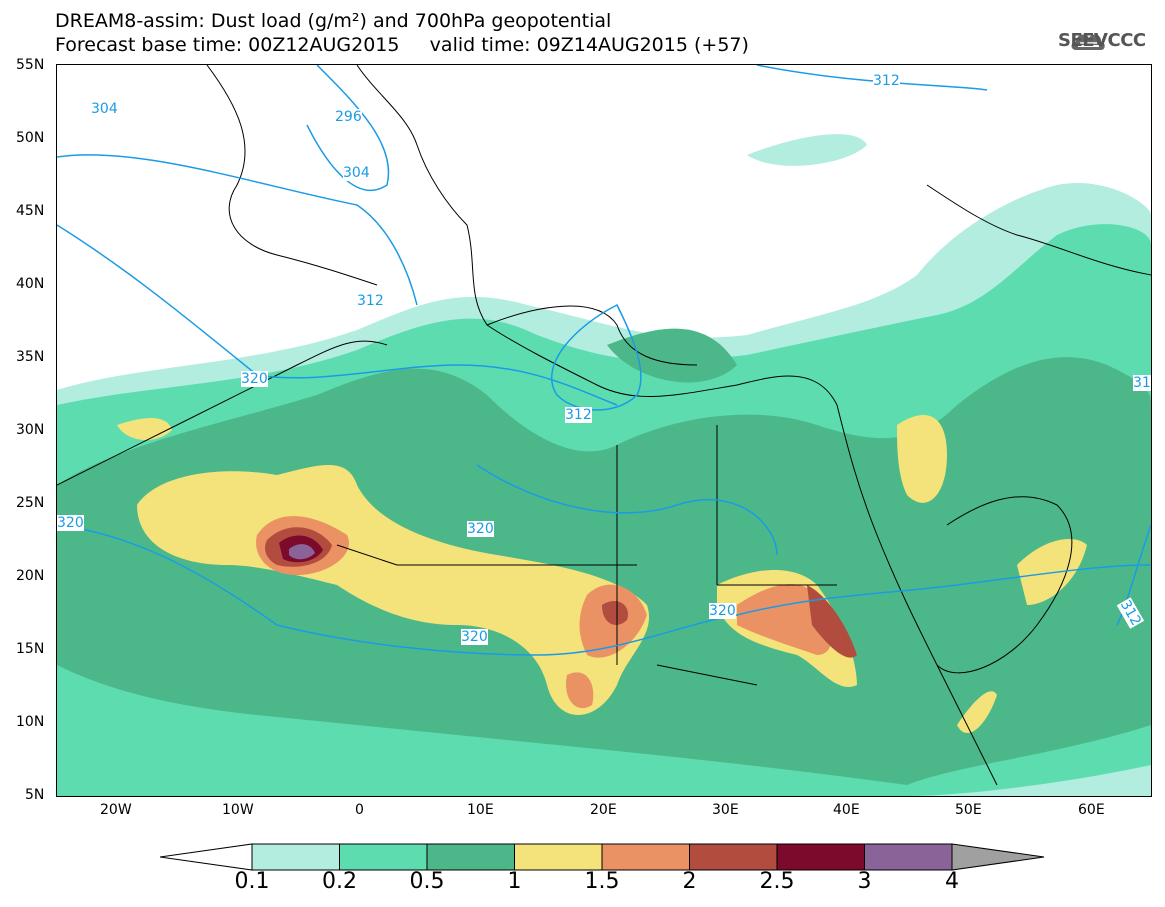 Image resolution: width=1165 pixels, height=907 pixels. What do you see at coordinates (578, 415) in the screenshot?
I see `contour-label-312-libya: 312` at bounding box center [578, 415].